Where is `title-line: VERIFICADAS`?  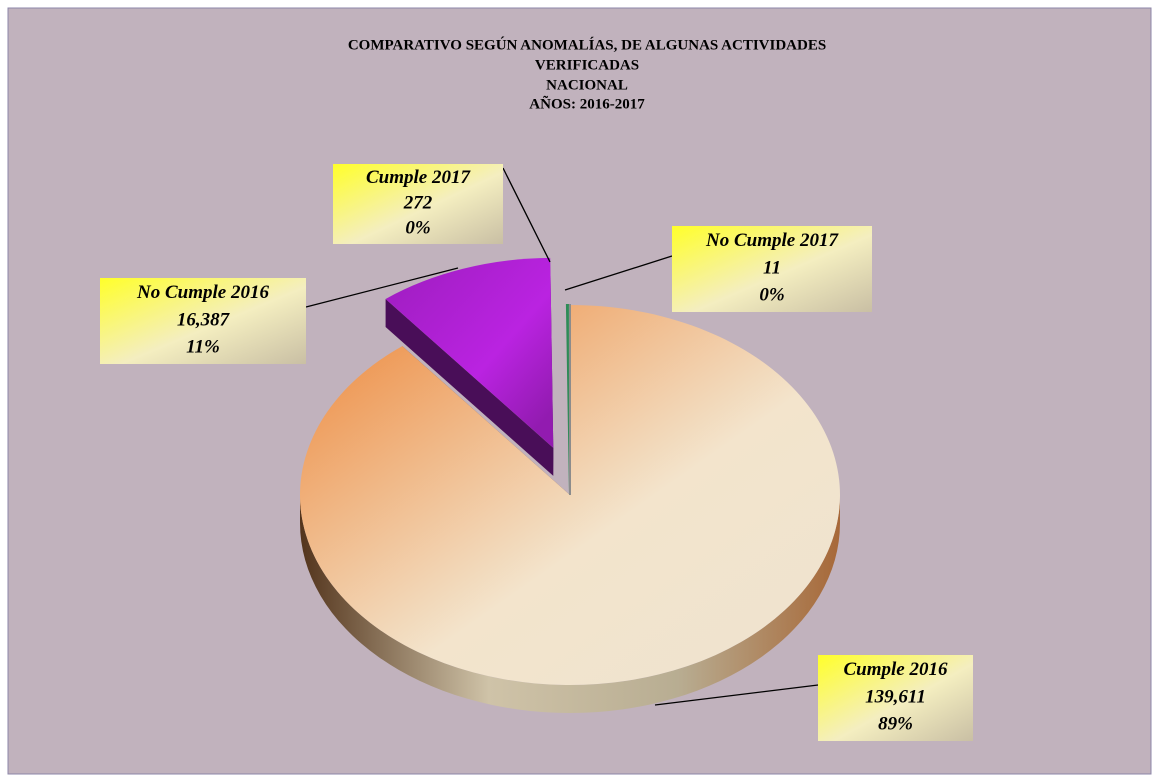 title-line: VERIFICADAS is located at coordinates (587, 65).